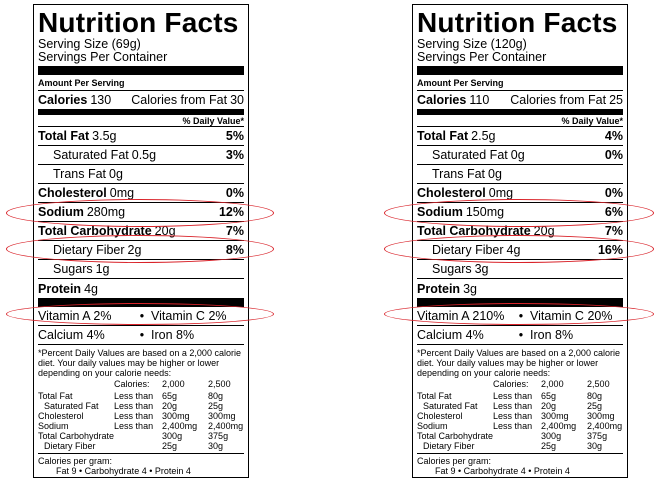 This screenshot has height=484, width=664. I want to click on vitamin-c-value: 20%, so click(600, 316).